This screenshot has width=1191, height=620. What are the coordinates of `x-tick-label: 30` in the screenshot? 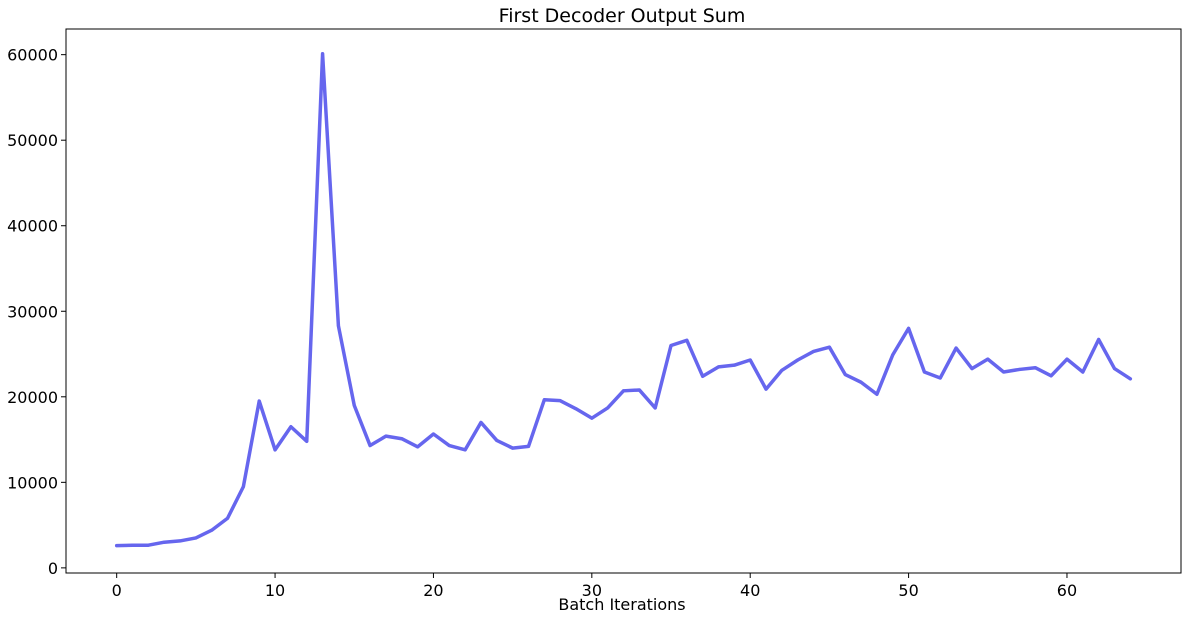 It's located at (592, 590).